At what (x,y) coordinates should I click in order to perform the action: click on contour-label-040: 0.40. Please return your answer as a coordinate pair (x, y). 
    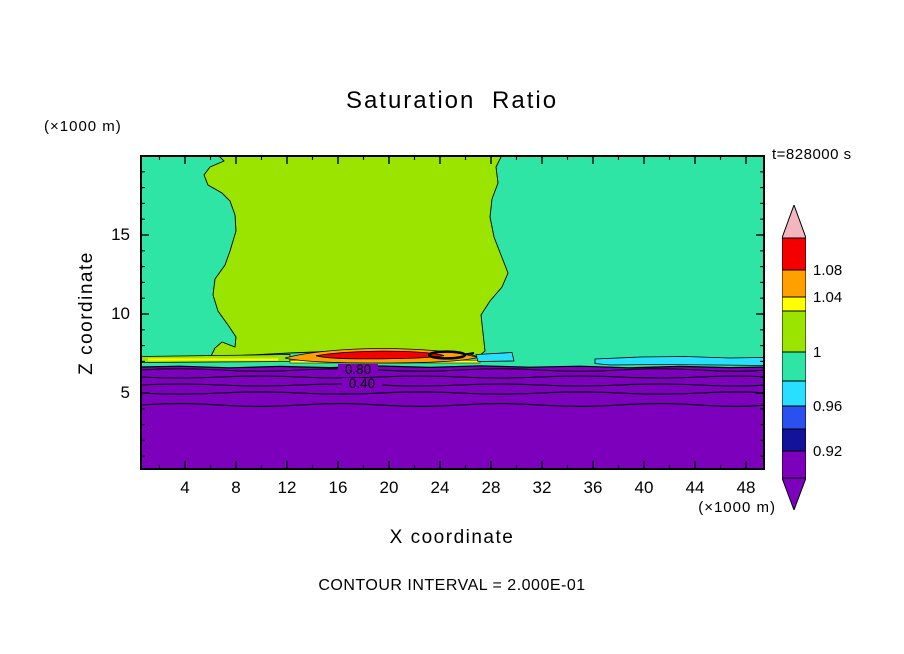
    Looking at the image, I should click on (362, 383).